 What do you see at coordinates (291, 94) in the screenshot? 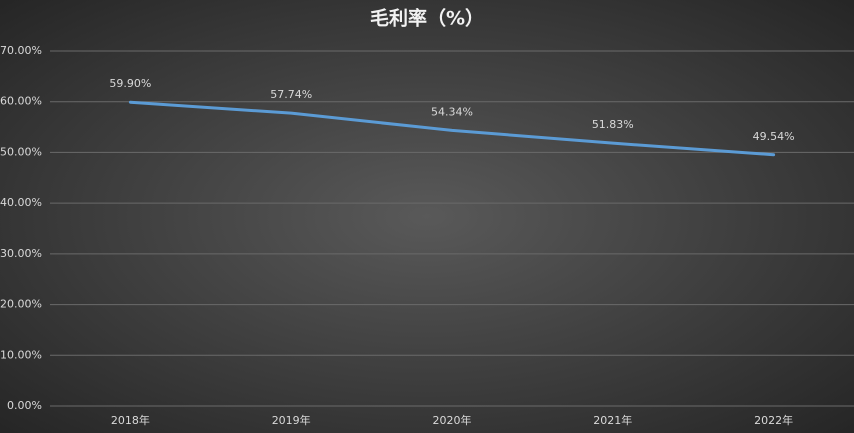
I see `data-label: 57.74%` at bounding box center [291, 94].